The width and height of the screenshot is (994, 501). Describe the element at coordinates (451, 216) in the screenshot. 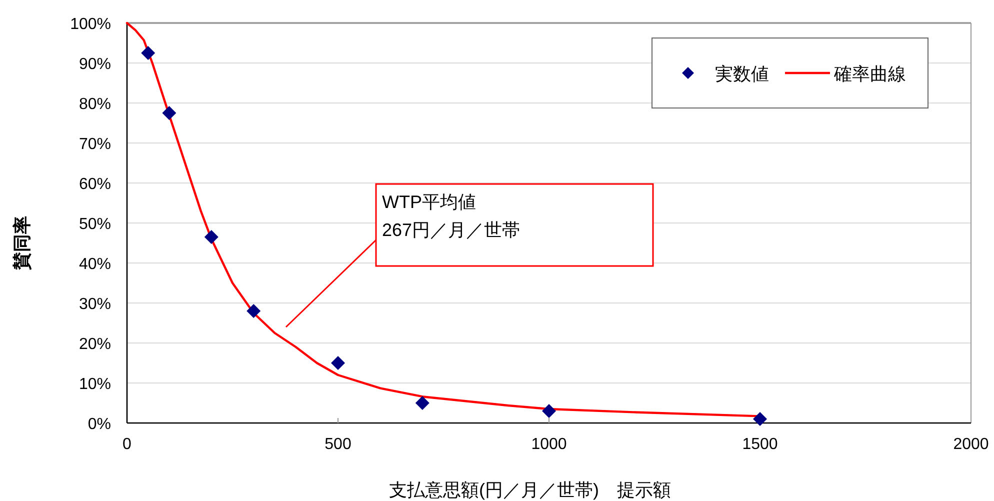

I see `annotation: WTP平均値 267円／月／世帯` at that location.